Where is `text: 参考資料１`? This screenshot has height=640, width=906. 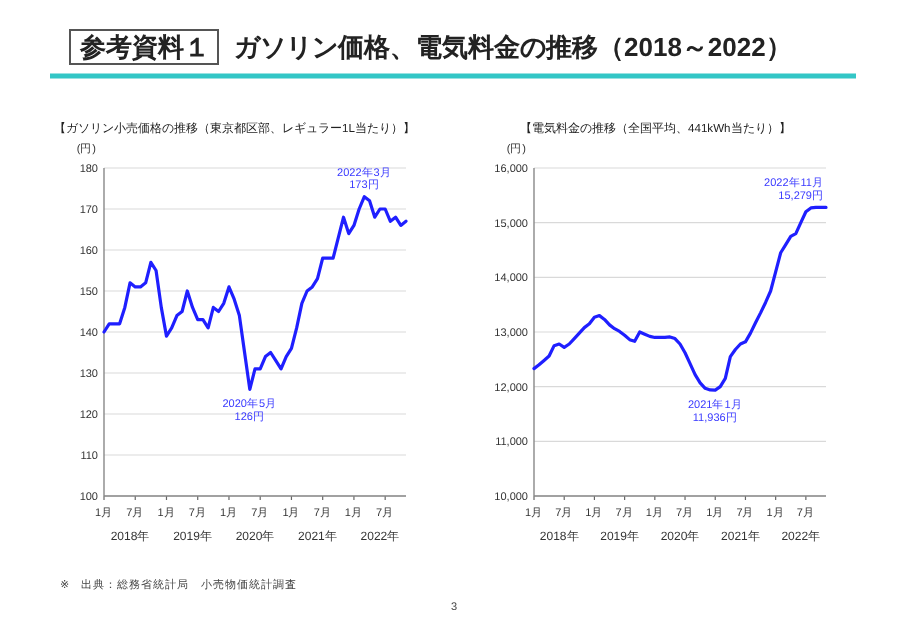 text: 参考資料１ is located at coordinates (144, 47).